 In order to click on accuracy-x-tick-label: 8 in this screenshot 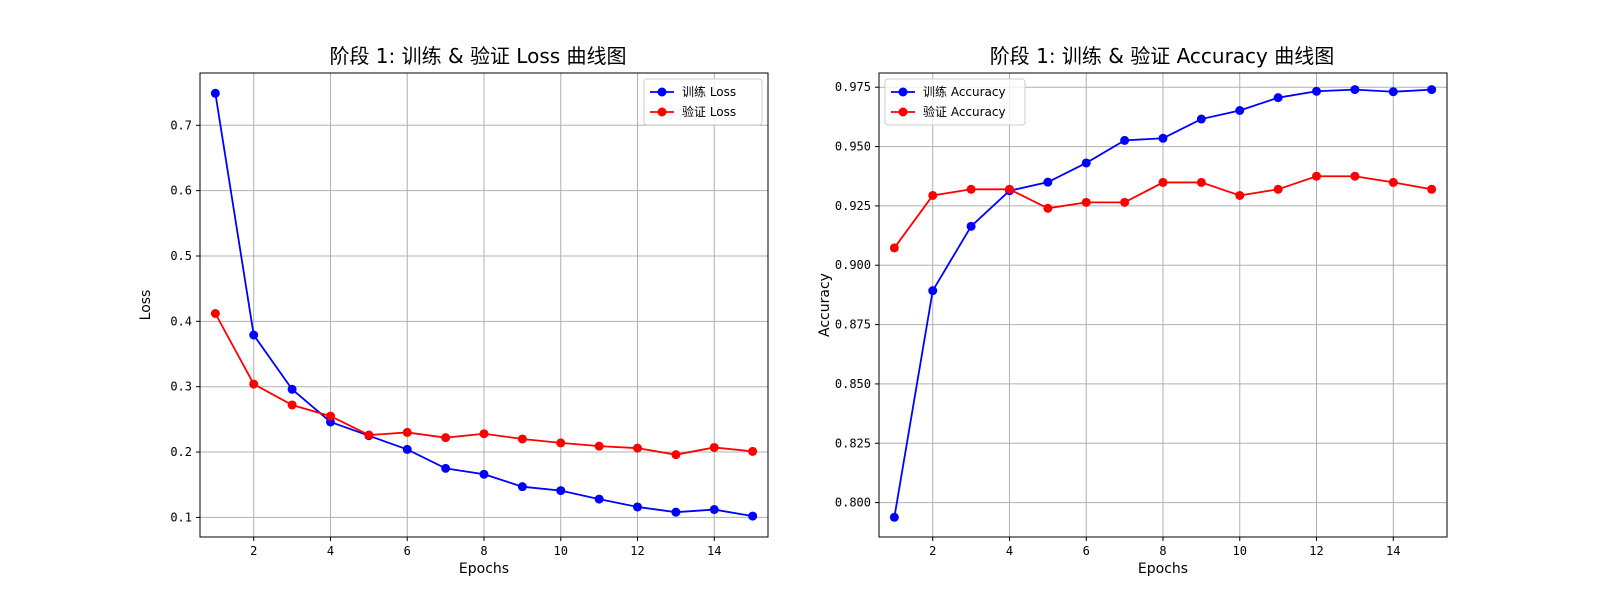, I will do `click(1162, 551)`.